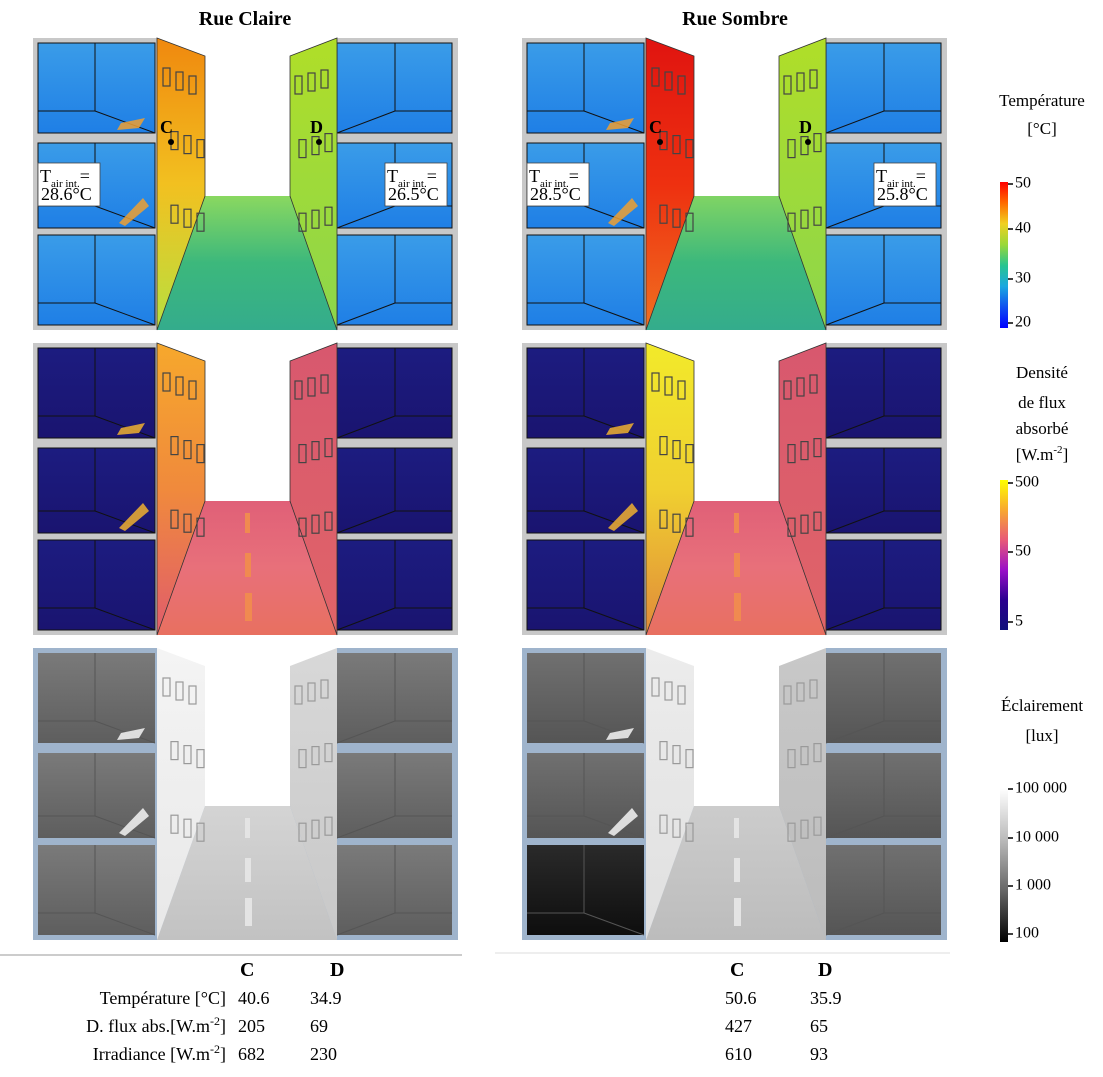  I want to click on table-value: 427, so click(738, 1026).